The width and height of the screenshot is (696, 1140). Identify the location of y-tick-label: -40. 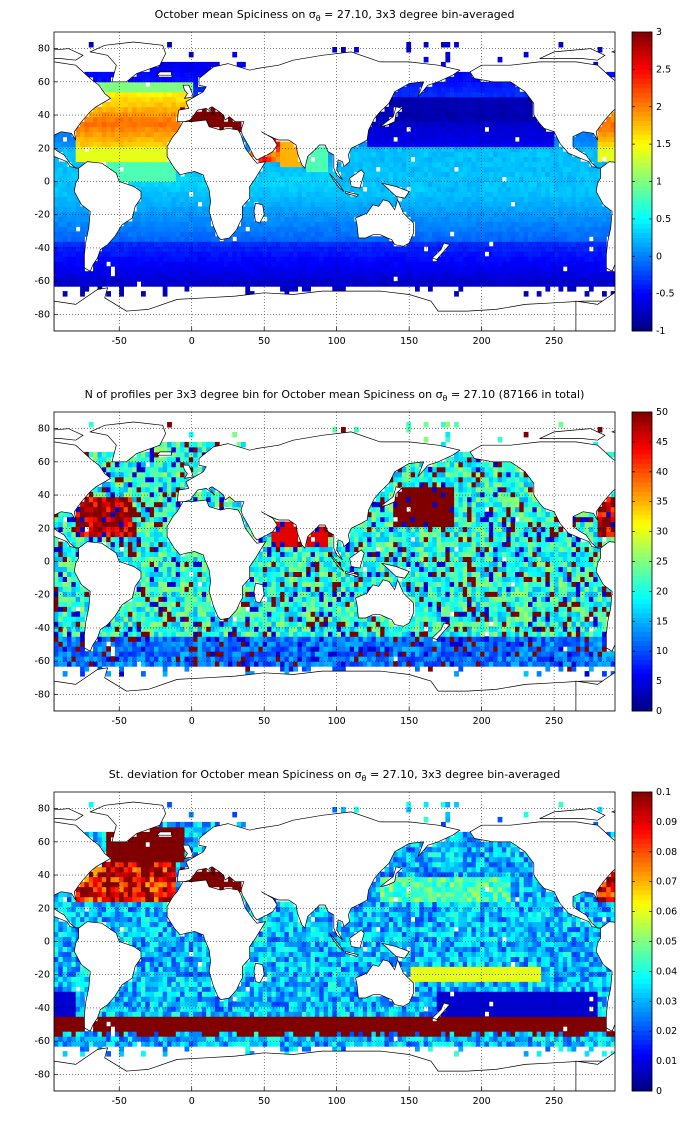
(42, 248).